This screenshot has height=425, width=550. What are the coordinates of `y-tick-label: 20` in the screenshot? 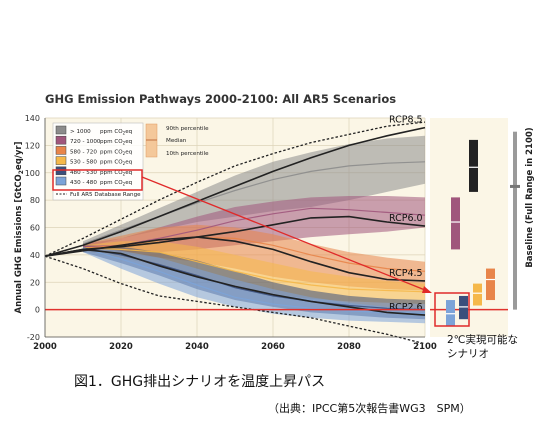 It's located at (35, 282).